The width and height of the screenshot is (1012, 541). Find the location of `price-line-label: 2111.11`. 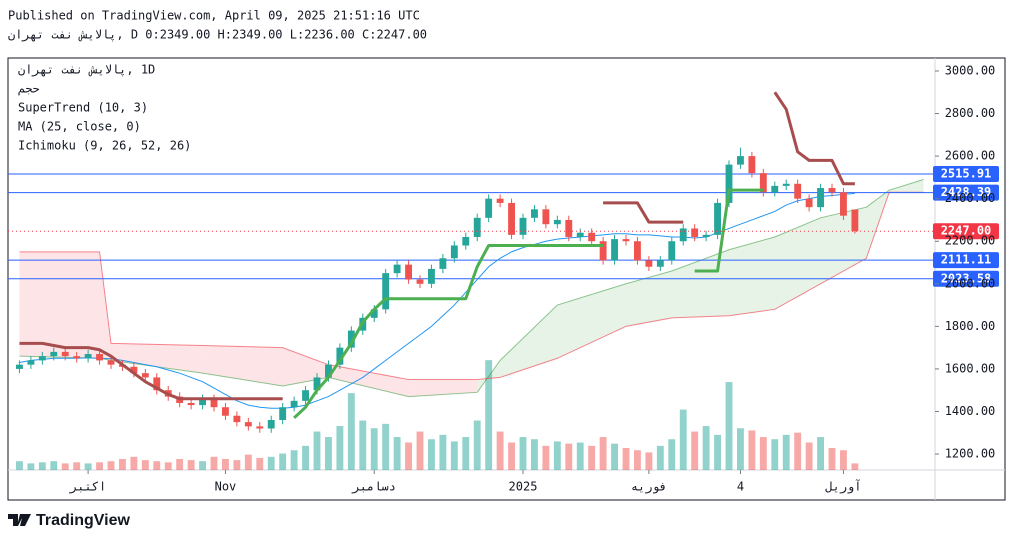

price-line-label: 2111.11 is located at coordinates (966, 260).